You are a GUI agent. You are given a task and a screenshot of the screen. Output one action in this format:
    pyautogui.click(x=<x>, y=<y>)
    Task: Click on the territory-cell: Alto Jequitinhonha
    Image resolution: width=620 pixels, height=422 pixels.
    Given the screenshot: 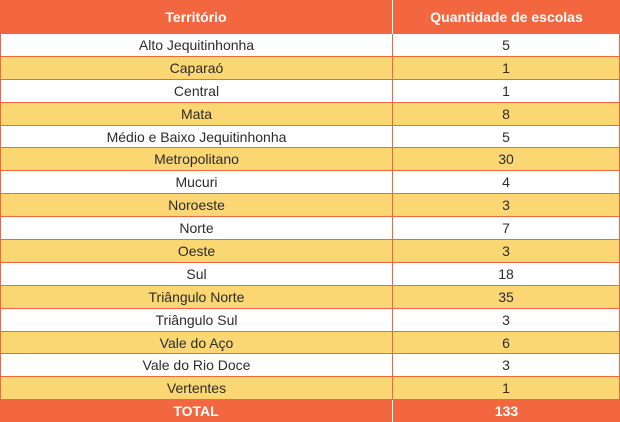 What is the action you would take?
    pyautogui.click(x=196, y=45)
    